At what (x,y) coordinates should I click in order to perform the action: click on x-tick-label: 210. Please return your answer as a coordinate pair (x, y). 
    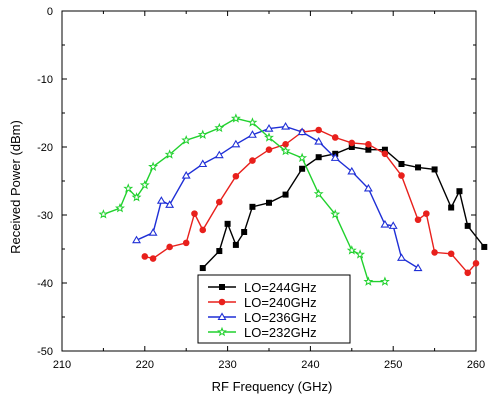
    Looking at the image, I should click on (62, 365).